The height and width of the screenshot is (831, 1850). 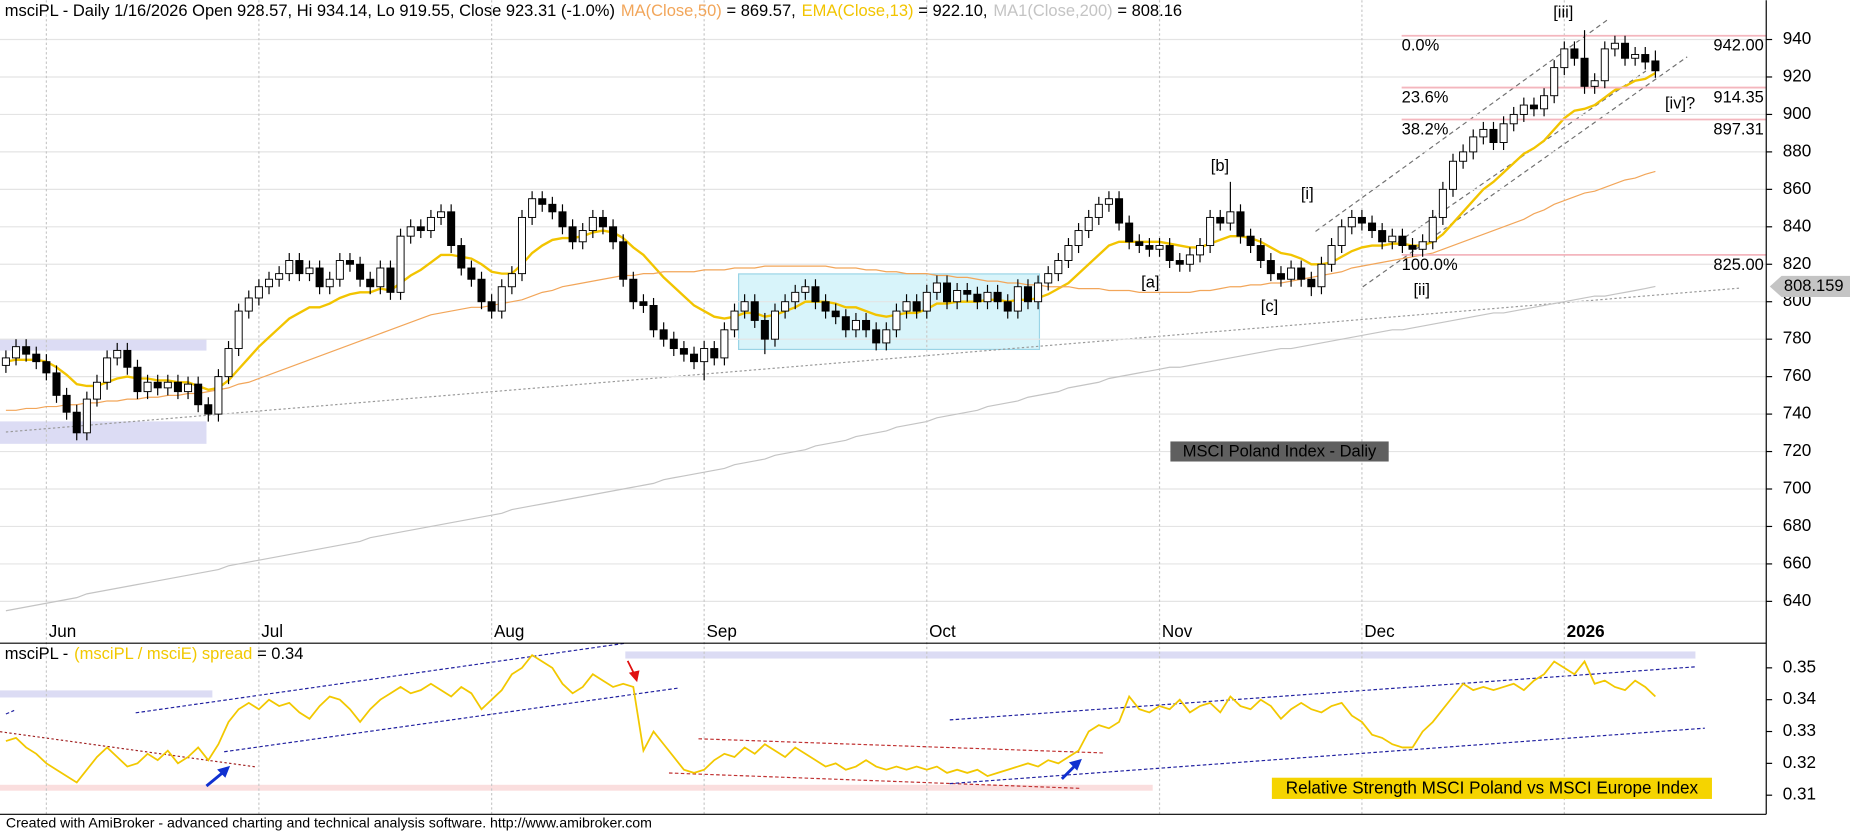 What do you see at coordinates (1797, 75) in the screenshot?
I see `y-tick-label: 920` at bounding box center [1797, 75].